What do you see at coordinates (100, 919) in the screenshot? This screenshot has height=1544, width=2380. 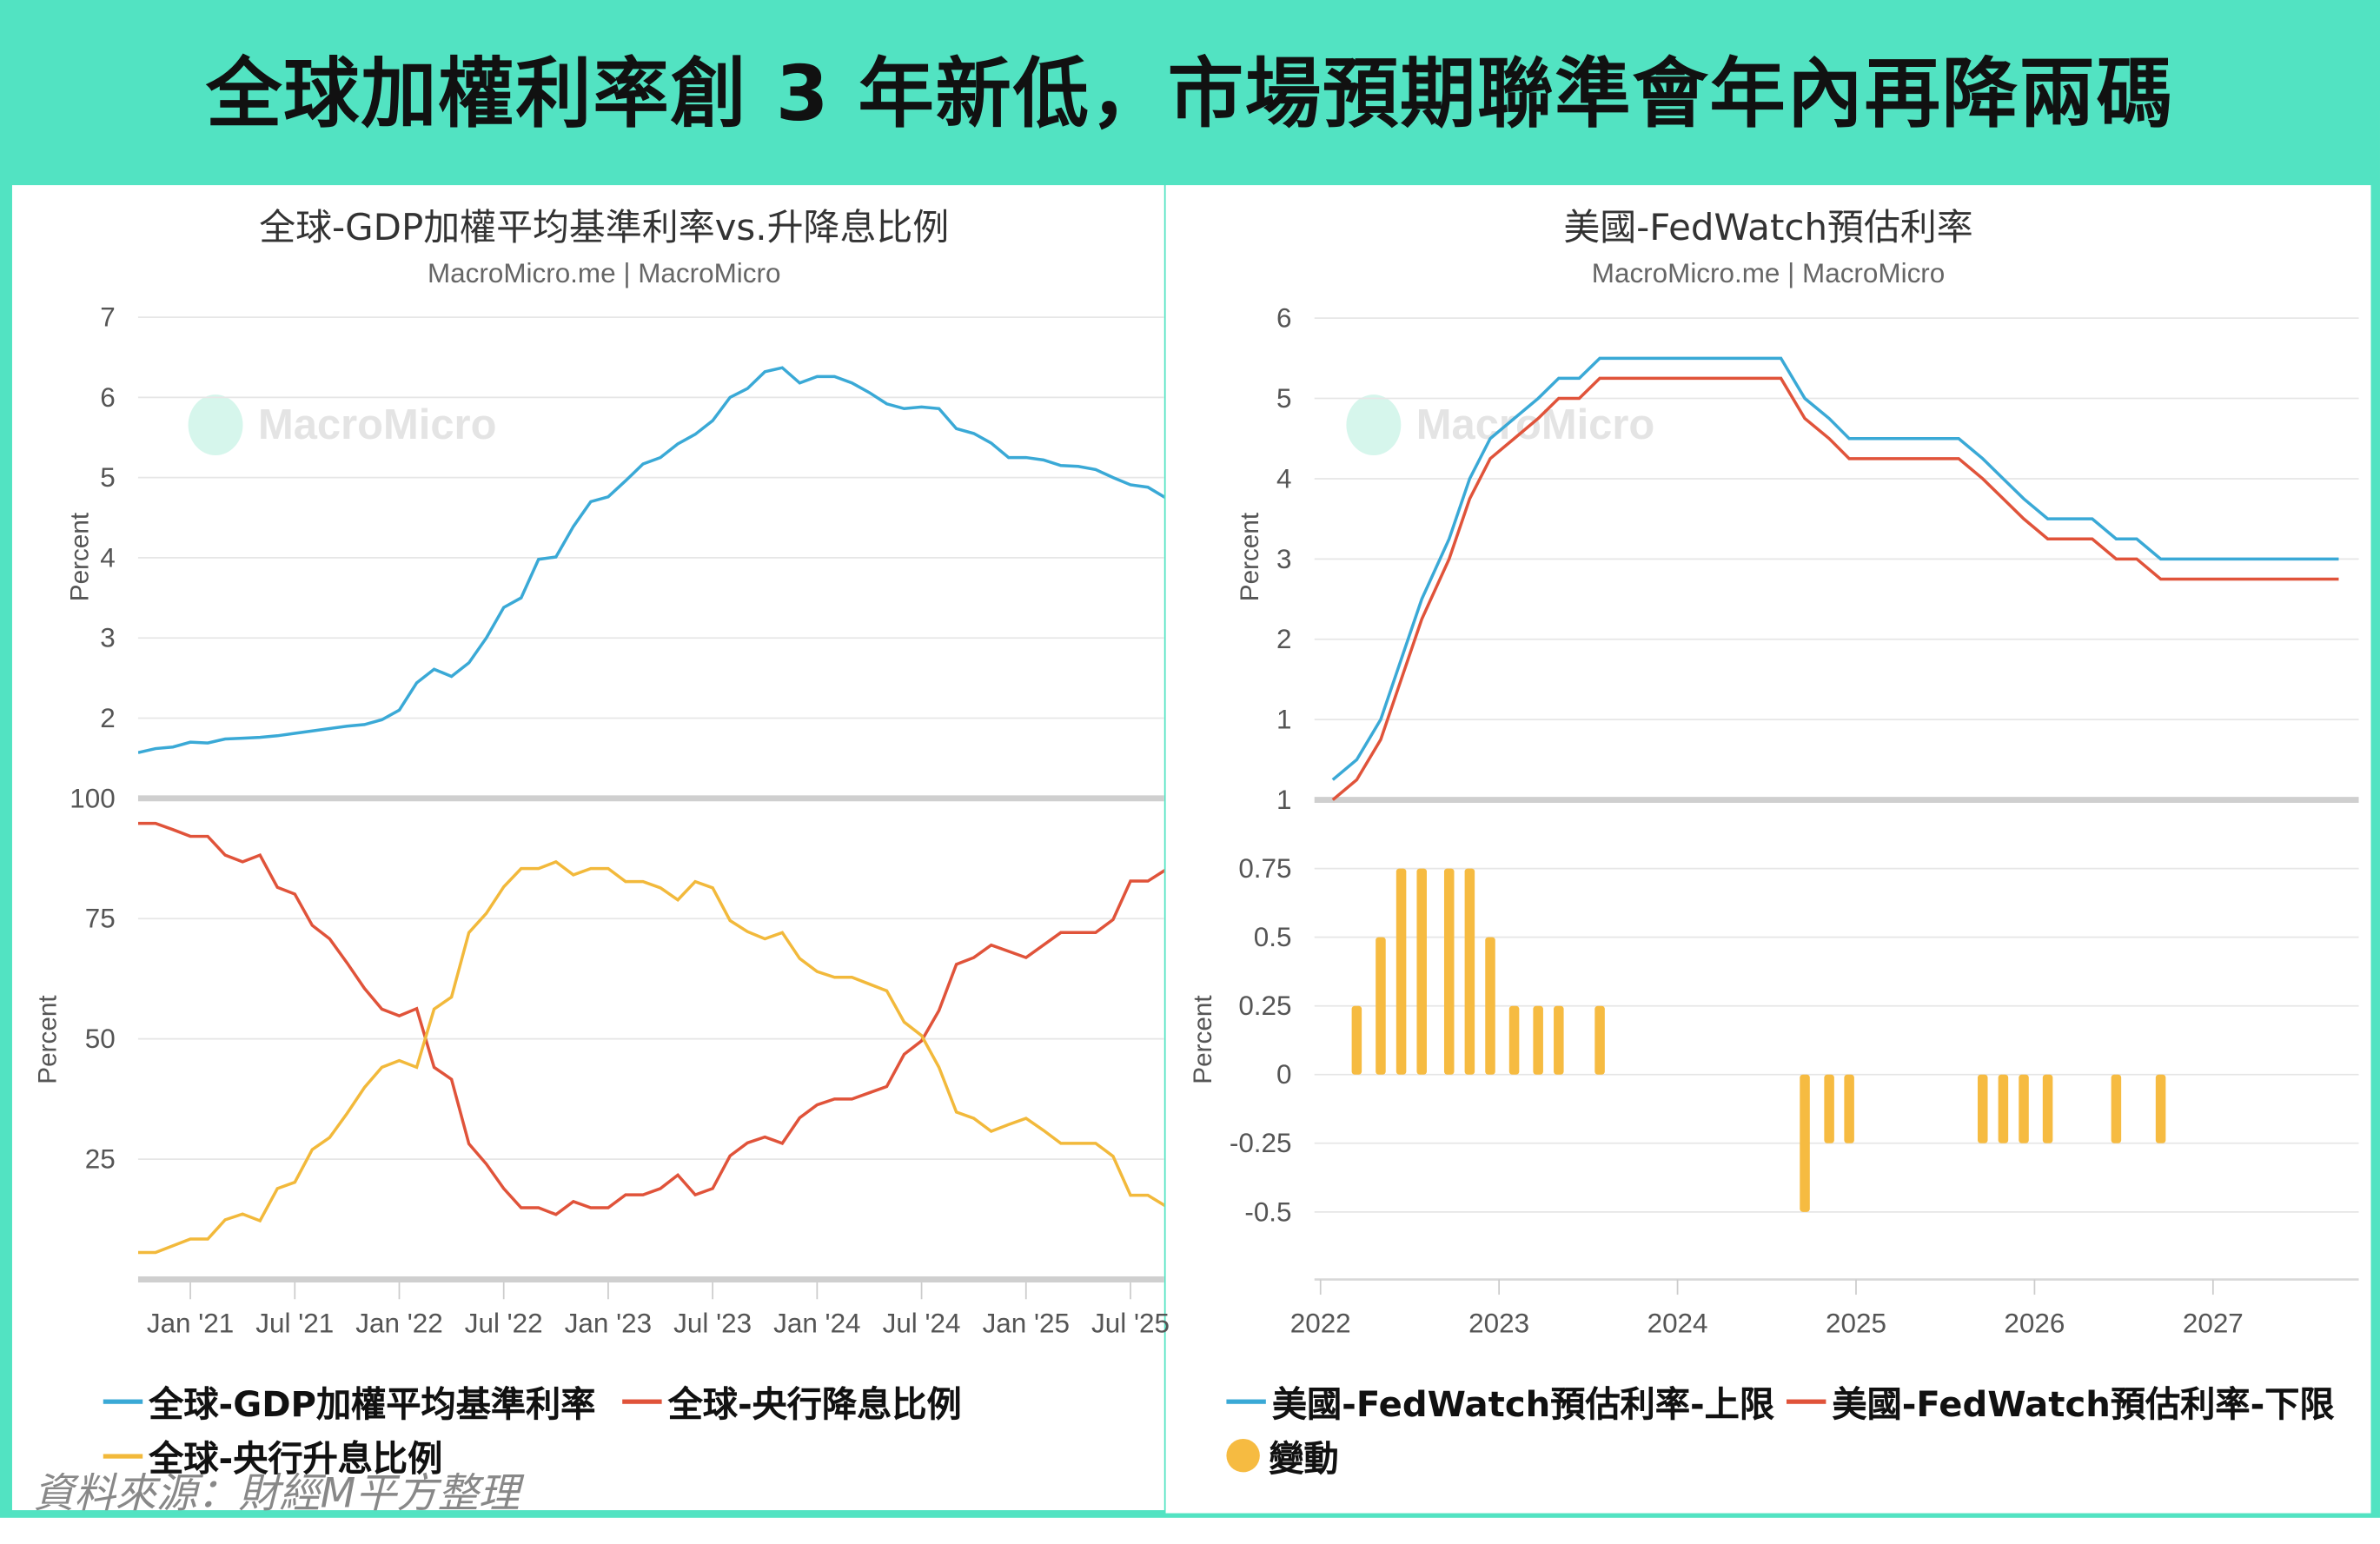 I see `y-tick-label: 75` at bounding box center [100, 919].